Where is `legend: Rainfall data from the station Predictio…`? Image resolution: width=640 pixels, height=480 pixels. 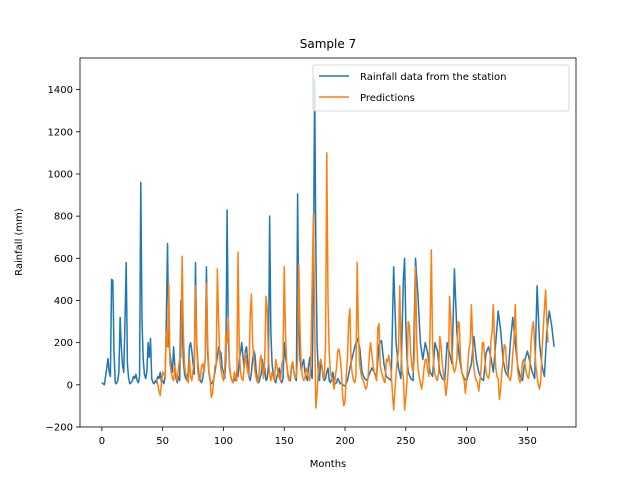
legend: Rainfall data from the station Predictio… is located at coordinates (441, 88).